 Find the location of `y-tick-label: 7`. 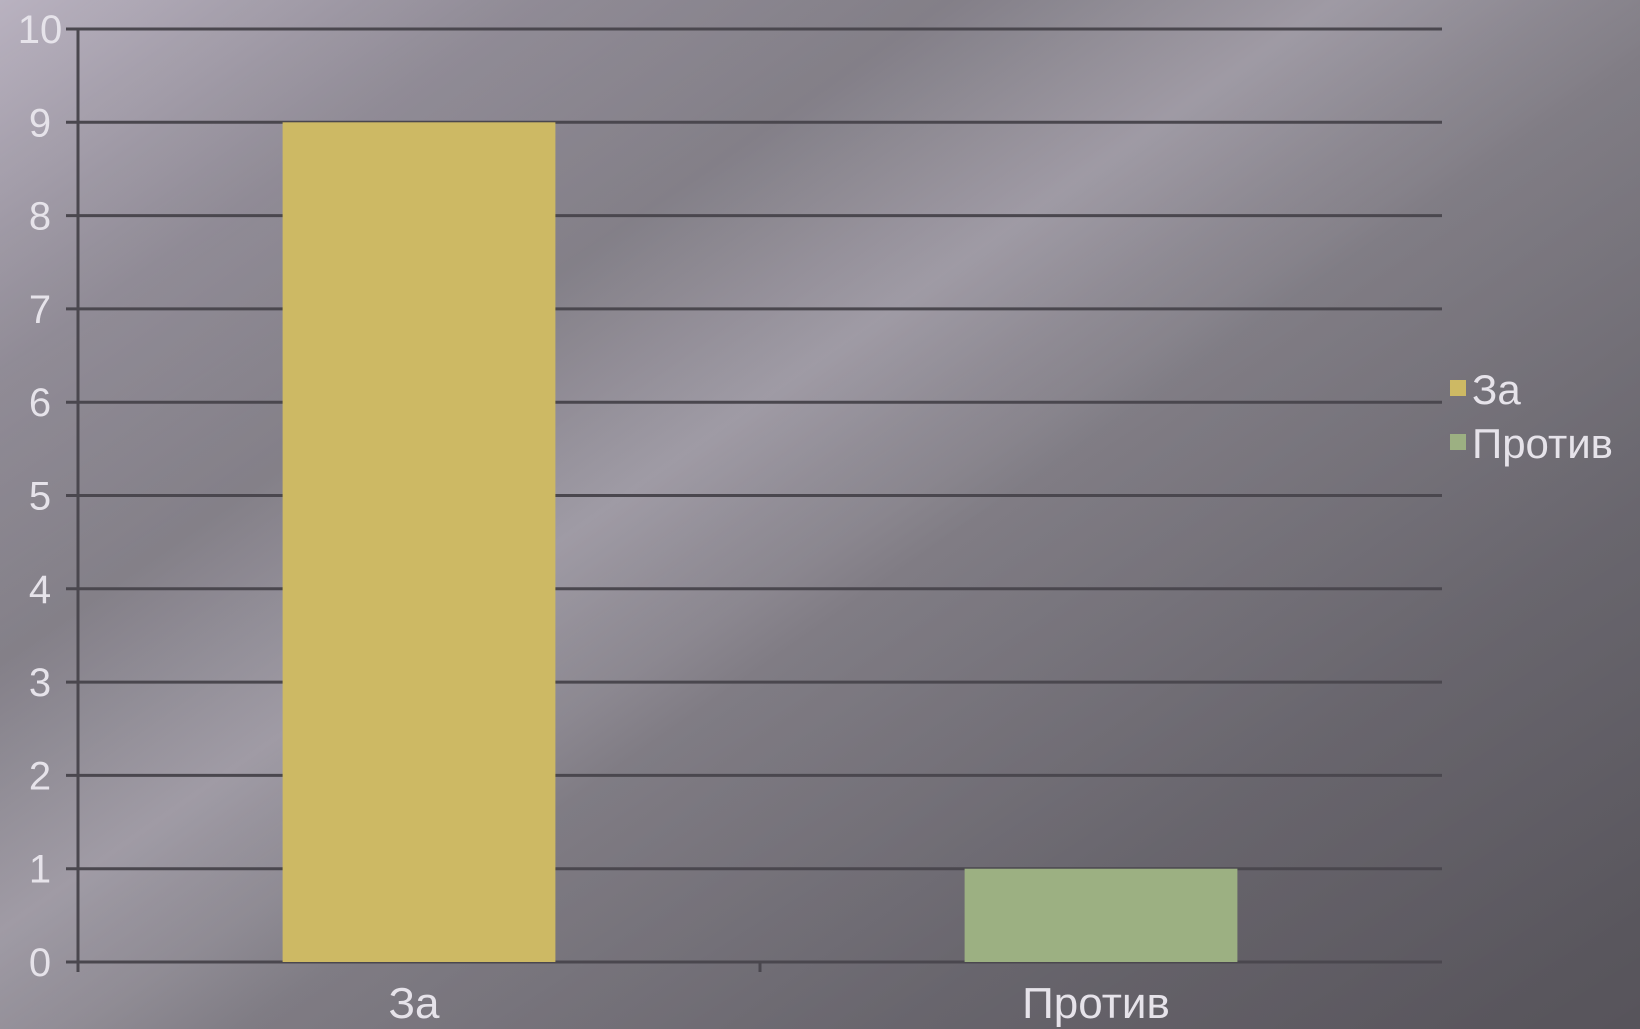

y-tick-label: 7 is located at coordinates (40, 310).